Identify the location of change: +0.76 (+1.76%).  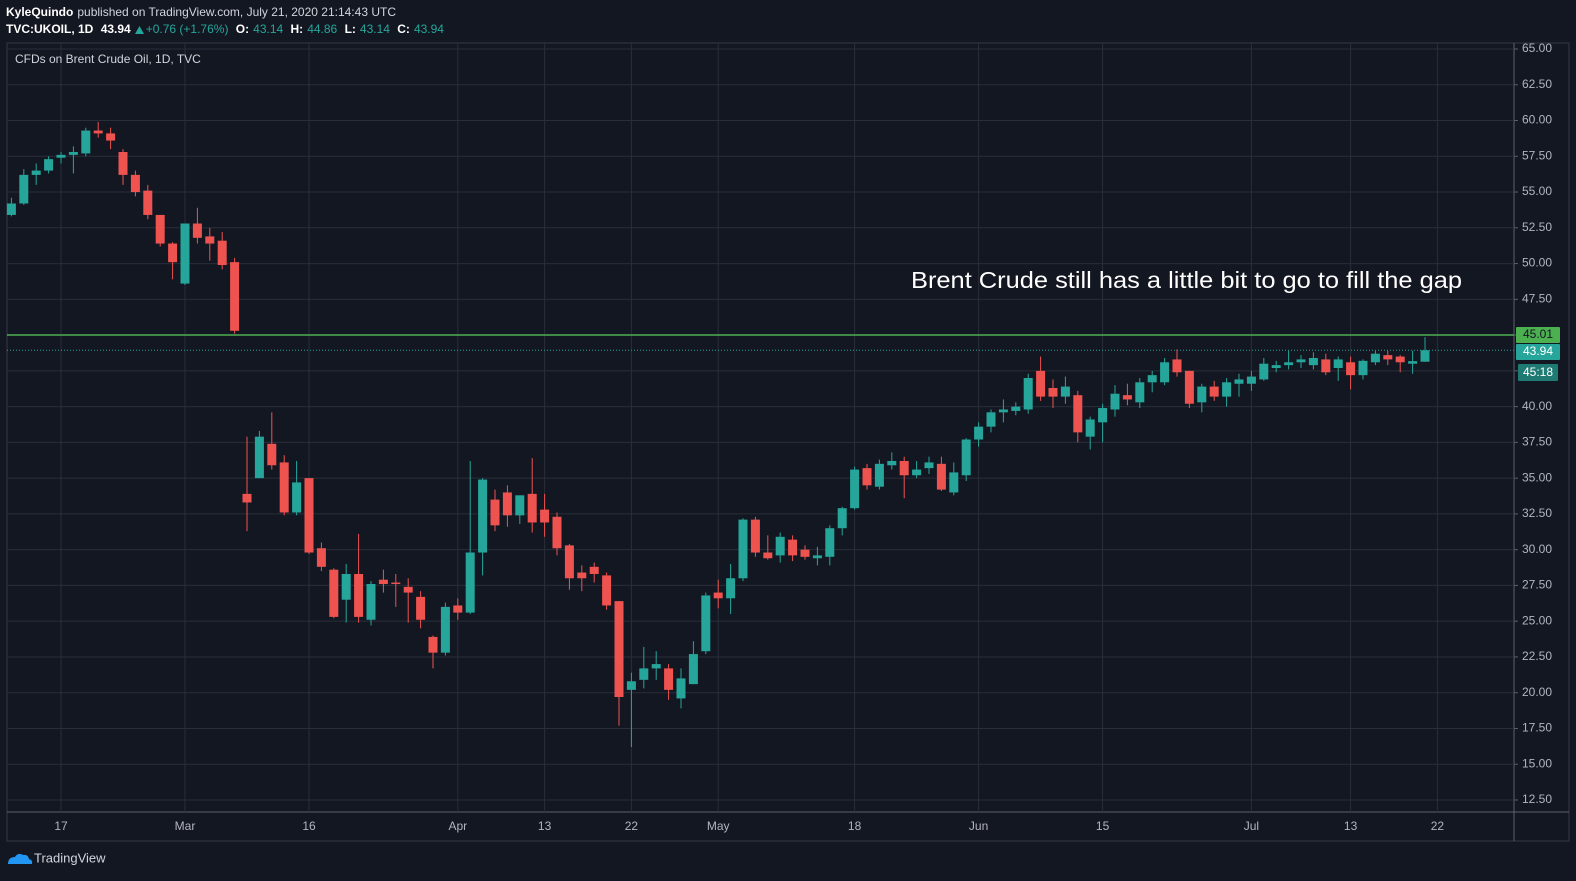
(187, 29).